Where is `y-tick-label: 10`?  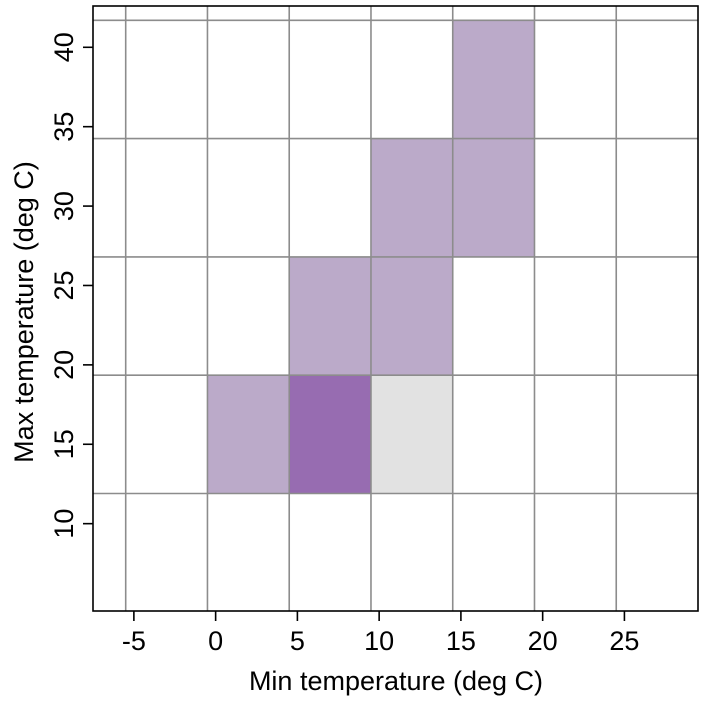 y-tick-label: 10 is located at coordinates (64, 524).